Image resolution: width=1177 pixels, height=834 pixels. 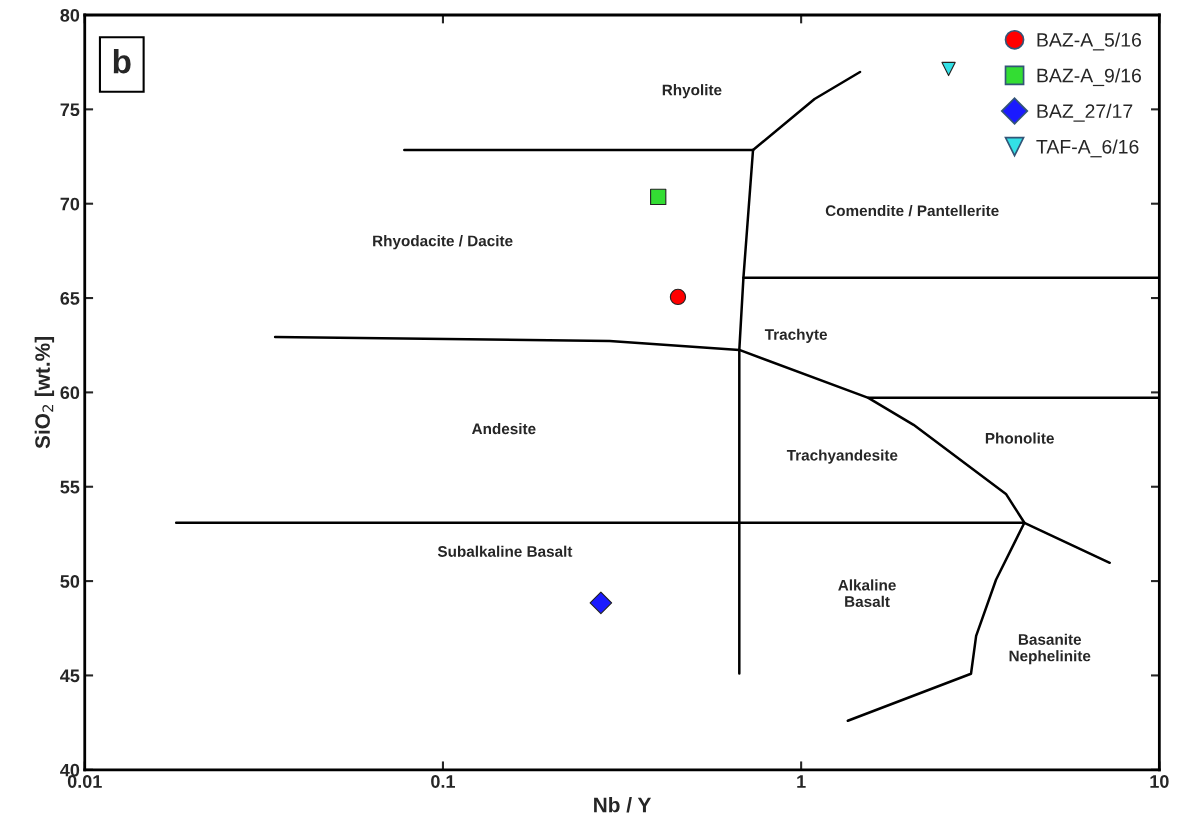 What do you see at coordinates (70, 487) in the screenshot?
I see `y-tick-label: 55` at bounding box center [70, 487].